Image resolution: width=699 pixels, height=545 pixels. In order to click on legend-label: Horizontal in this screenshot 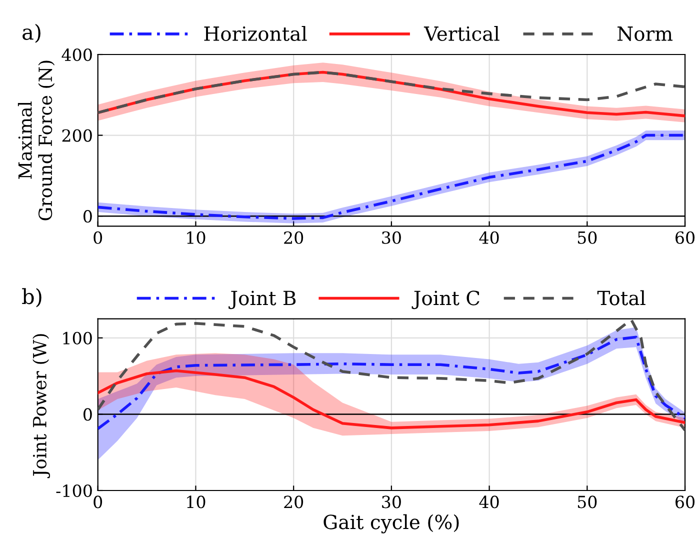, I will do `click(255, 34)`.